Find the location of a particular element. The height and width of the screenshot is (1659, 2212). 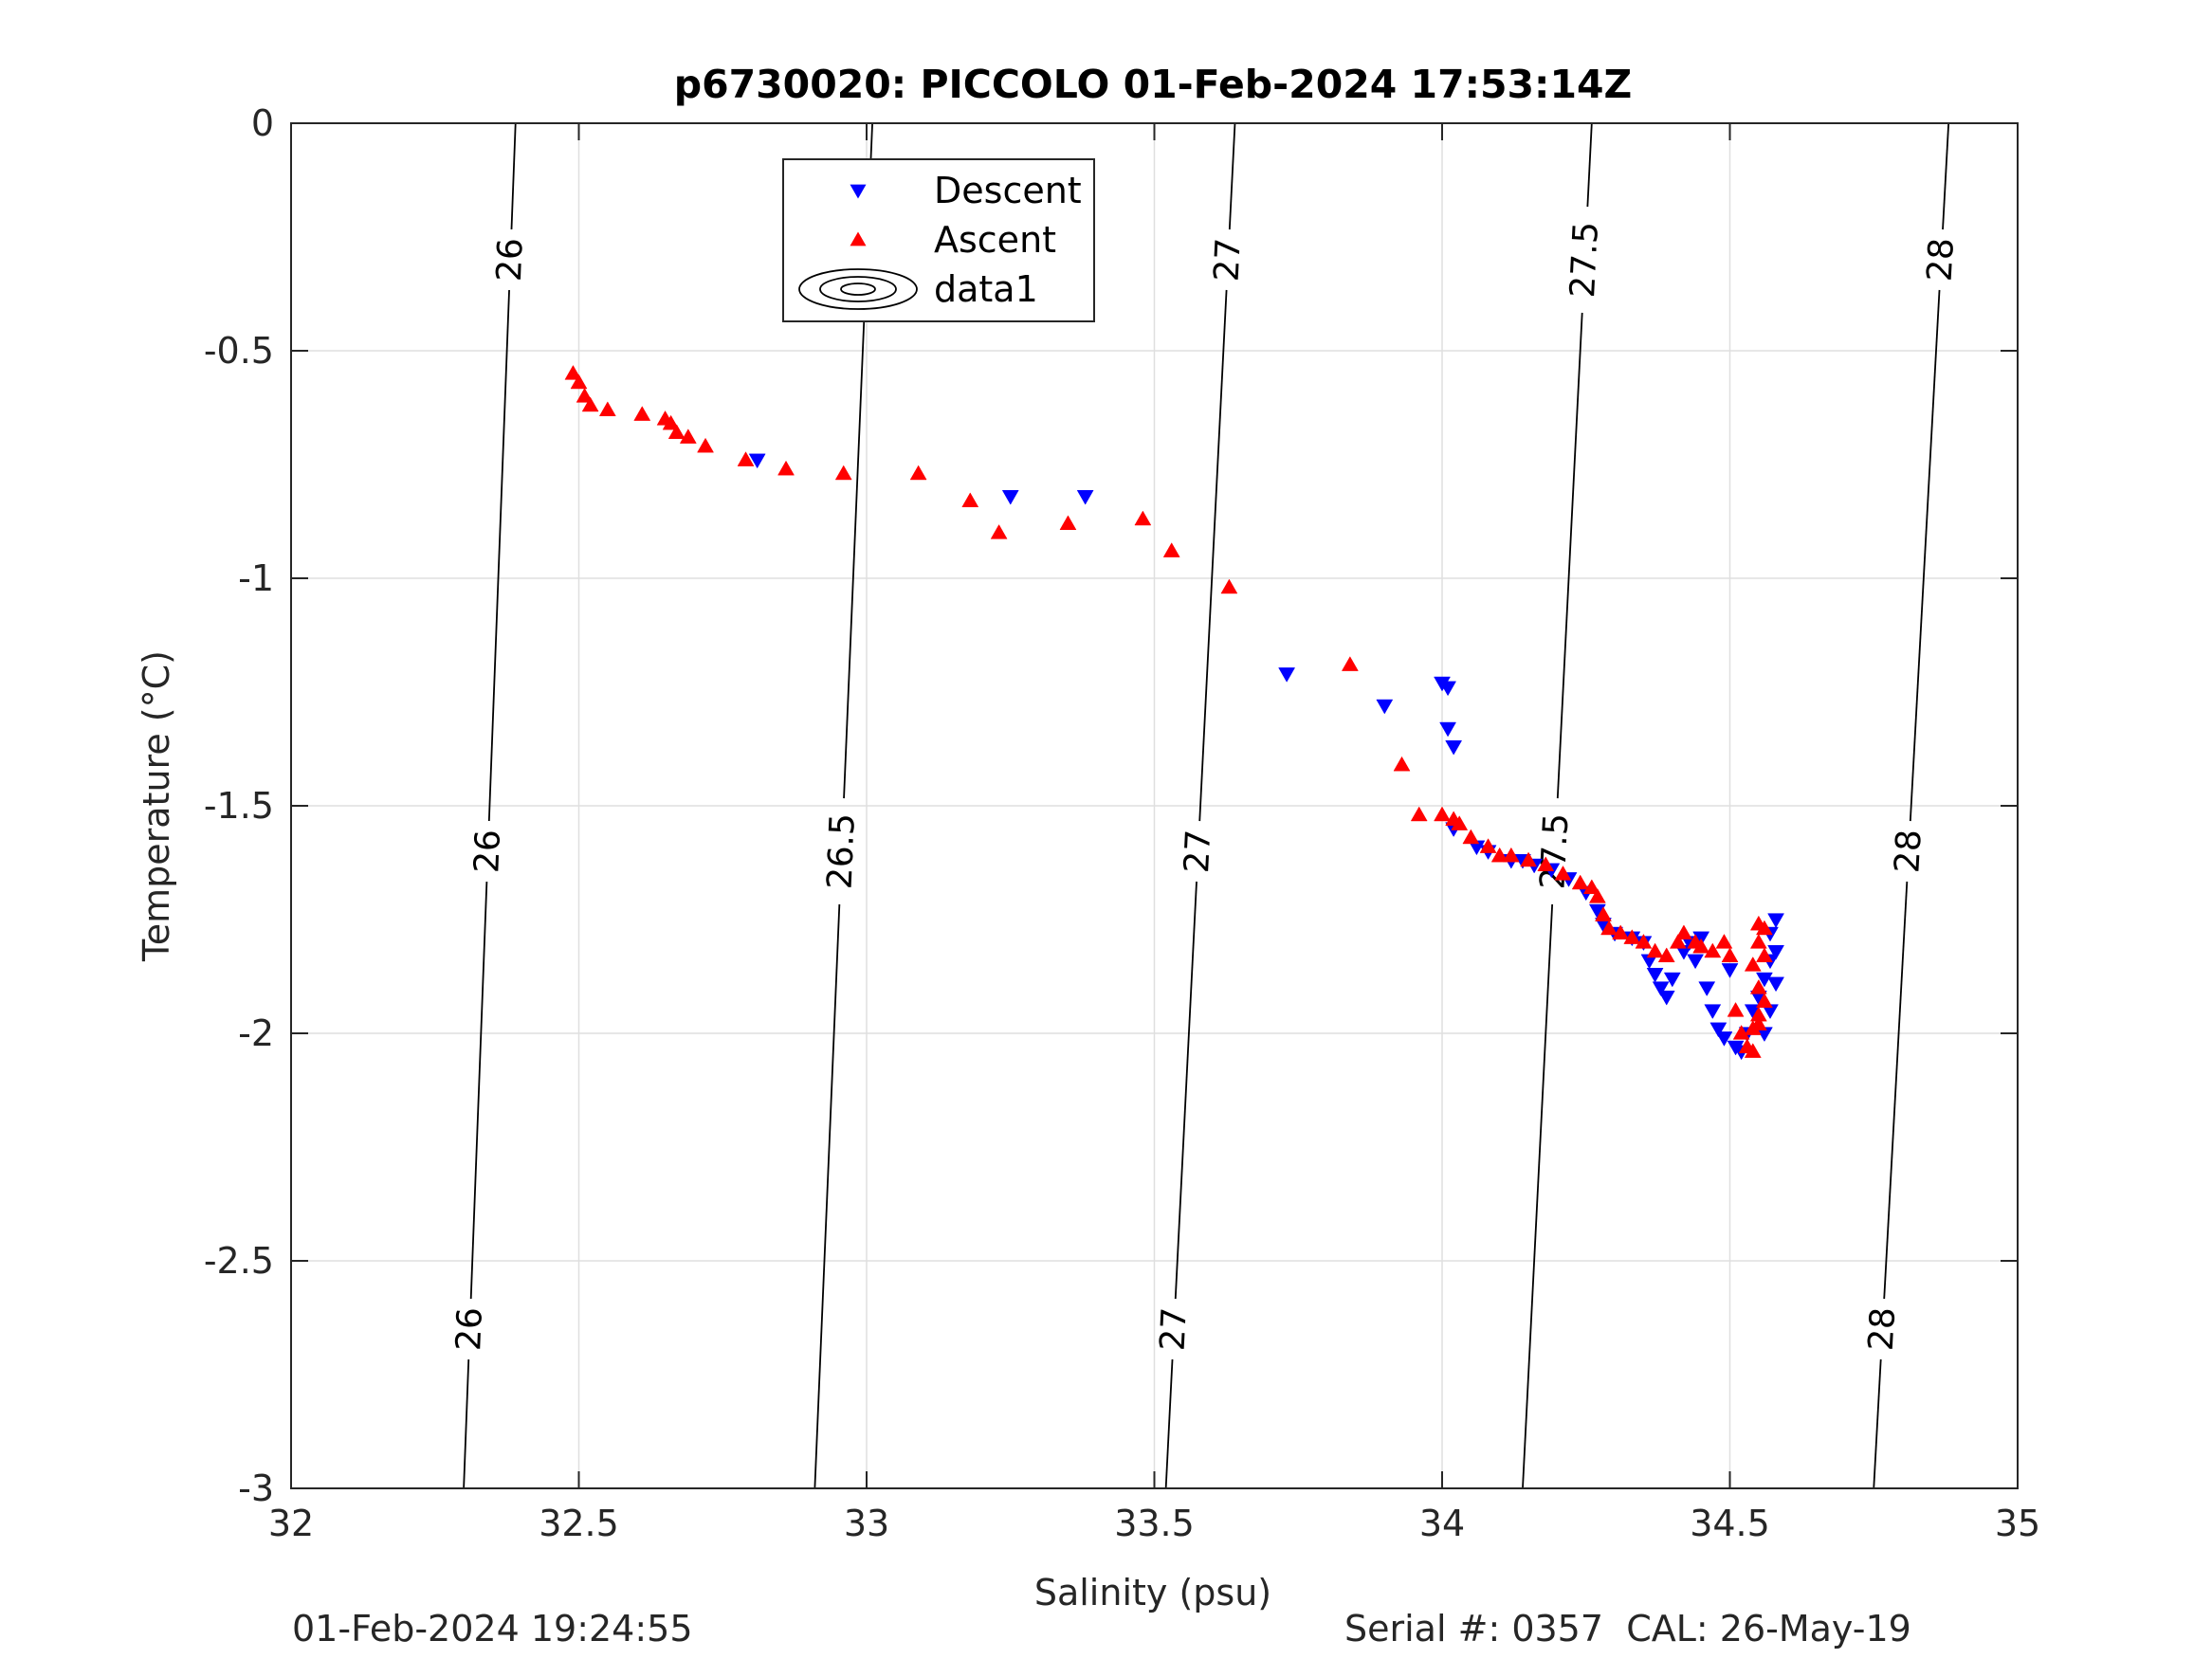

y-tick-label: -2.5 is located at coordinates (239, 1261).